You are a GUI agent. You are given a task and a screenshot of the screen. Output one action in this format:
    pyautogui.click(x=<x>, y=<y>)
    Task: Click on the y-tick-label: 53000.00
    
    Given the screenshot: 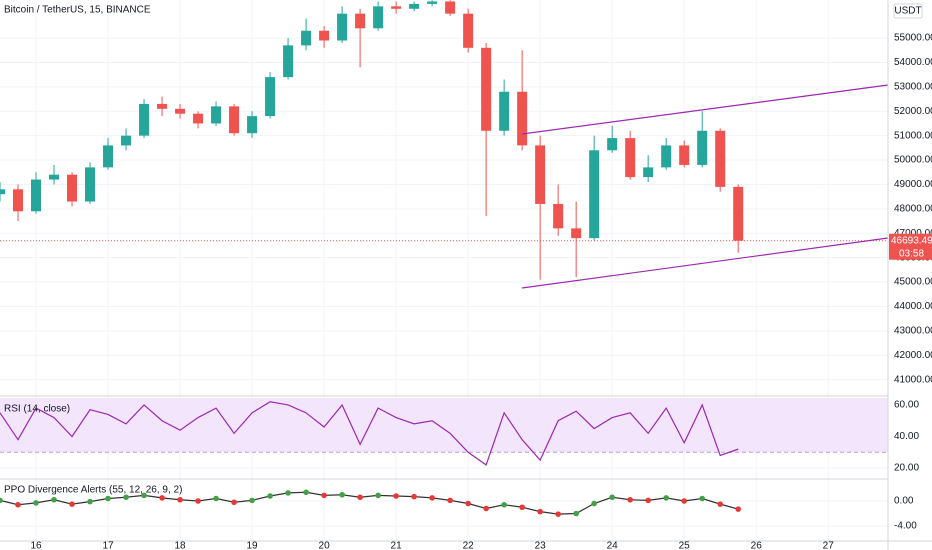 What is the action you would take?
    pyautogui.click(x=913, y=86)
    